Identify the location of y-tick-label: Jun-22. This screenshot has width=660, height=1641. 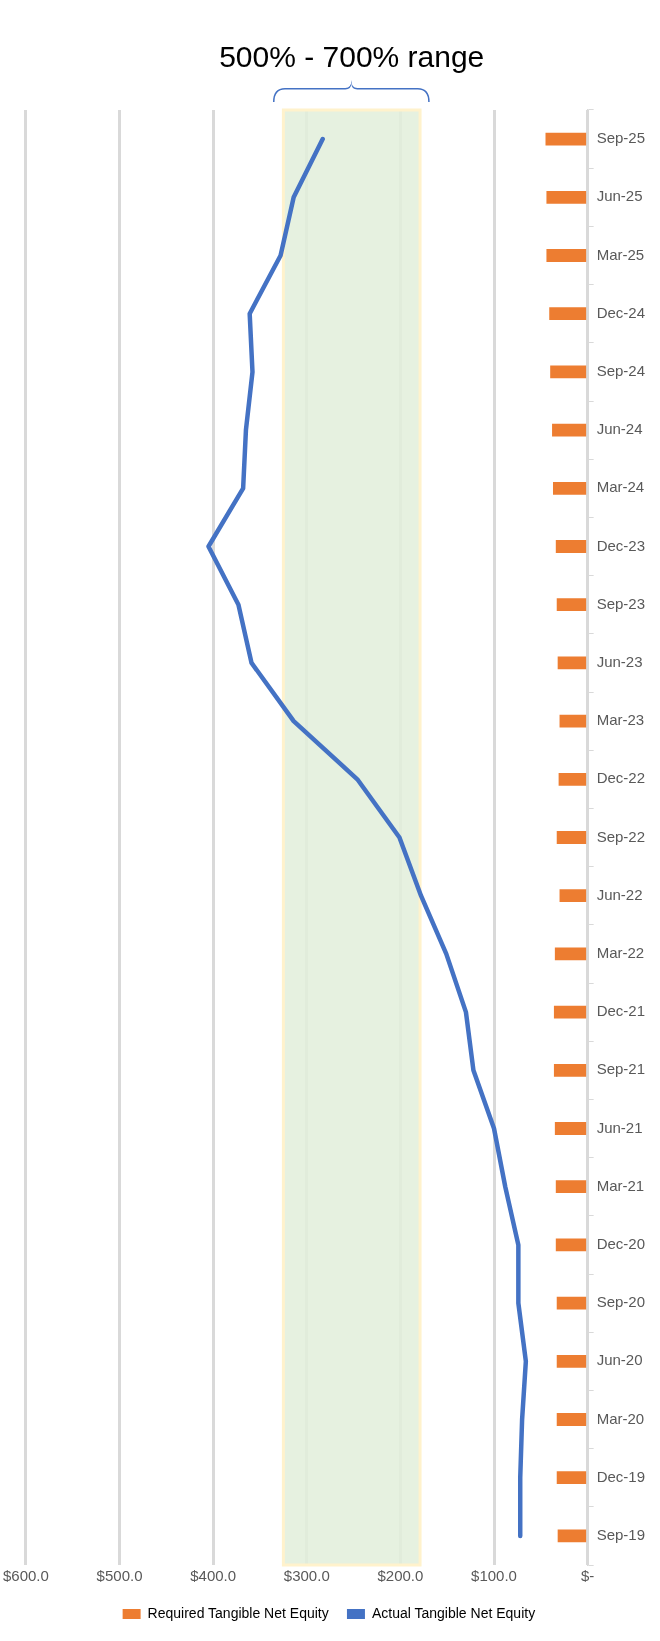
(619, 894).